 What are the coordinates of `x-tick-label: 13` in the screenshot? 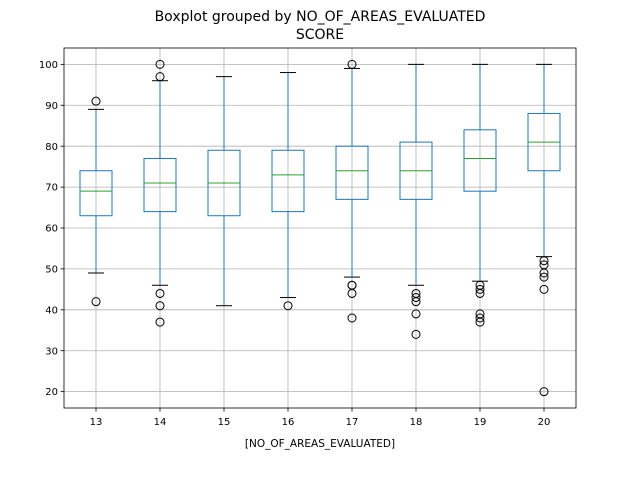 It's located at (96, 422).